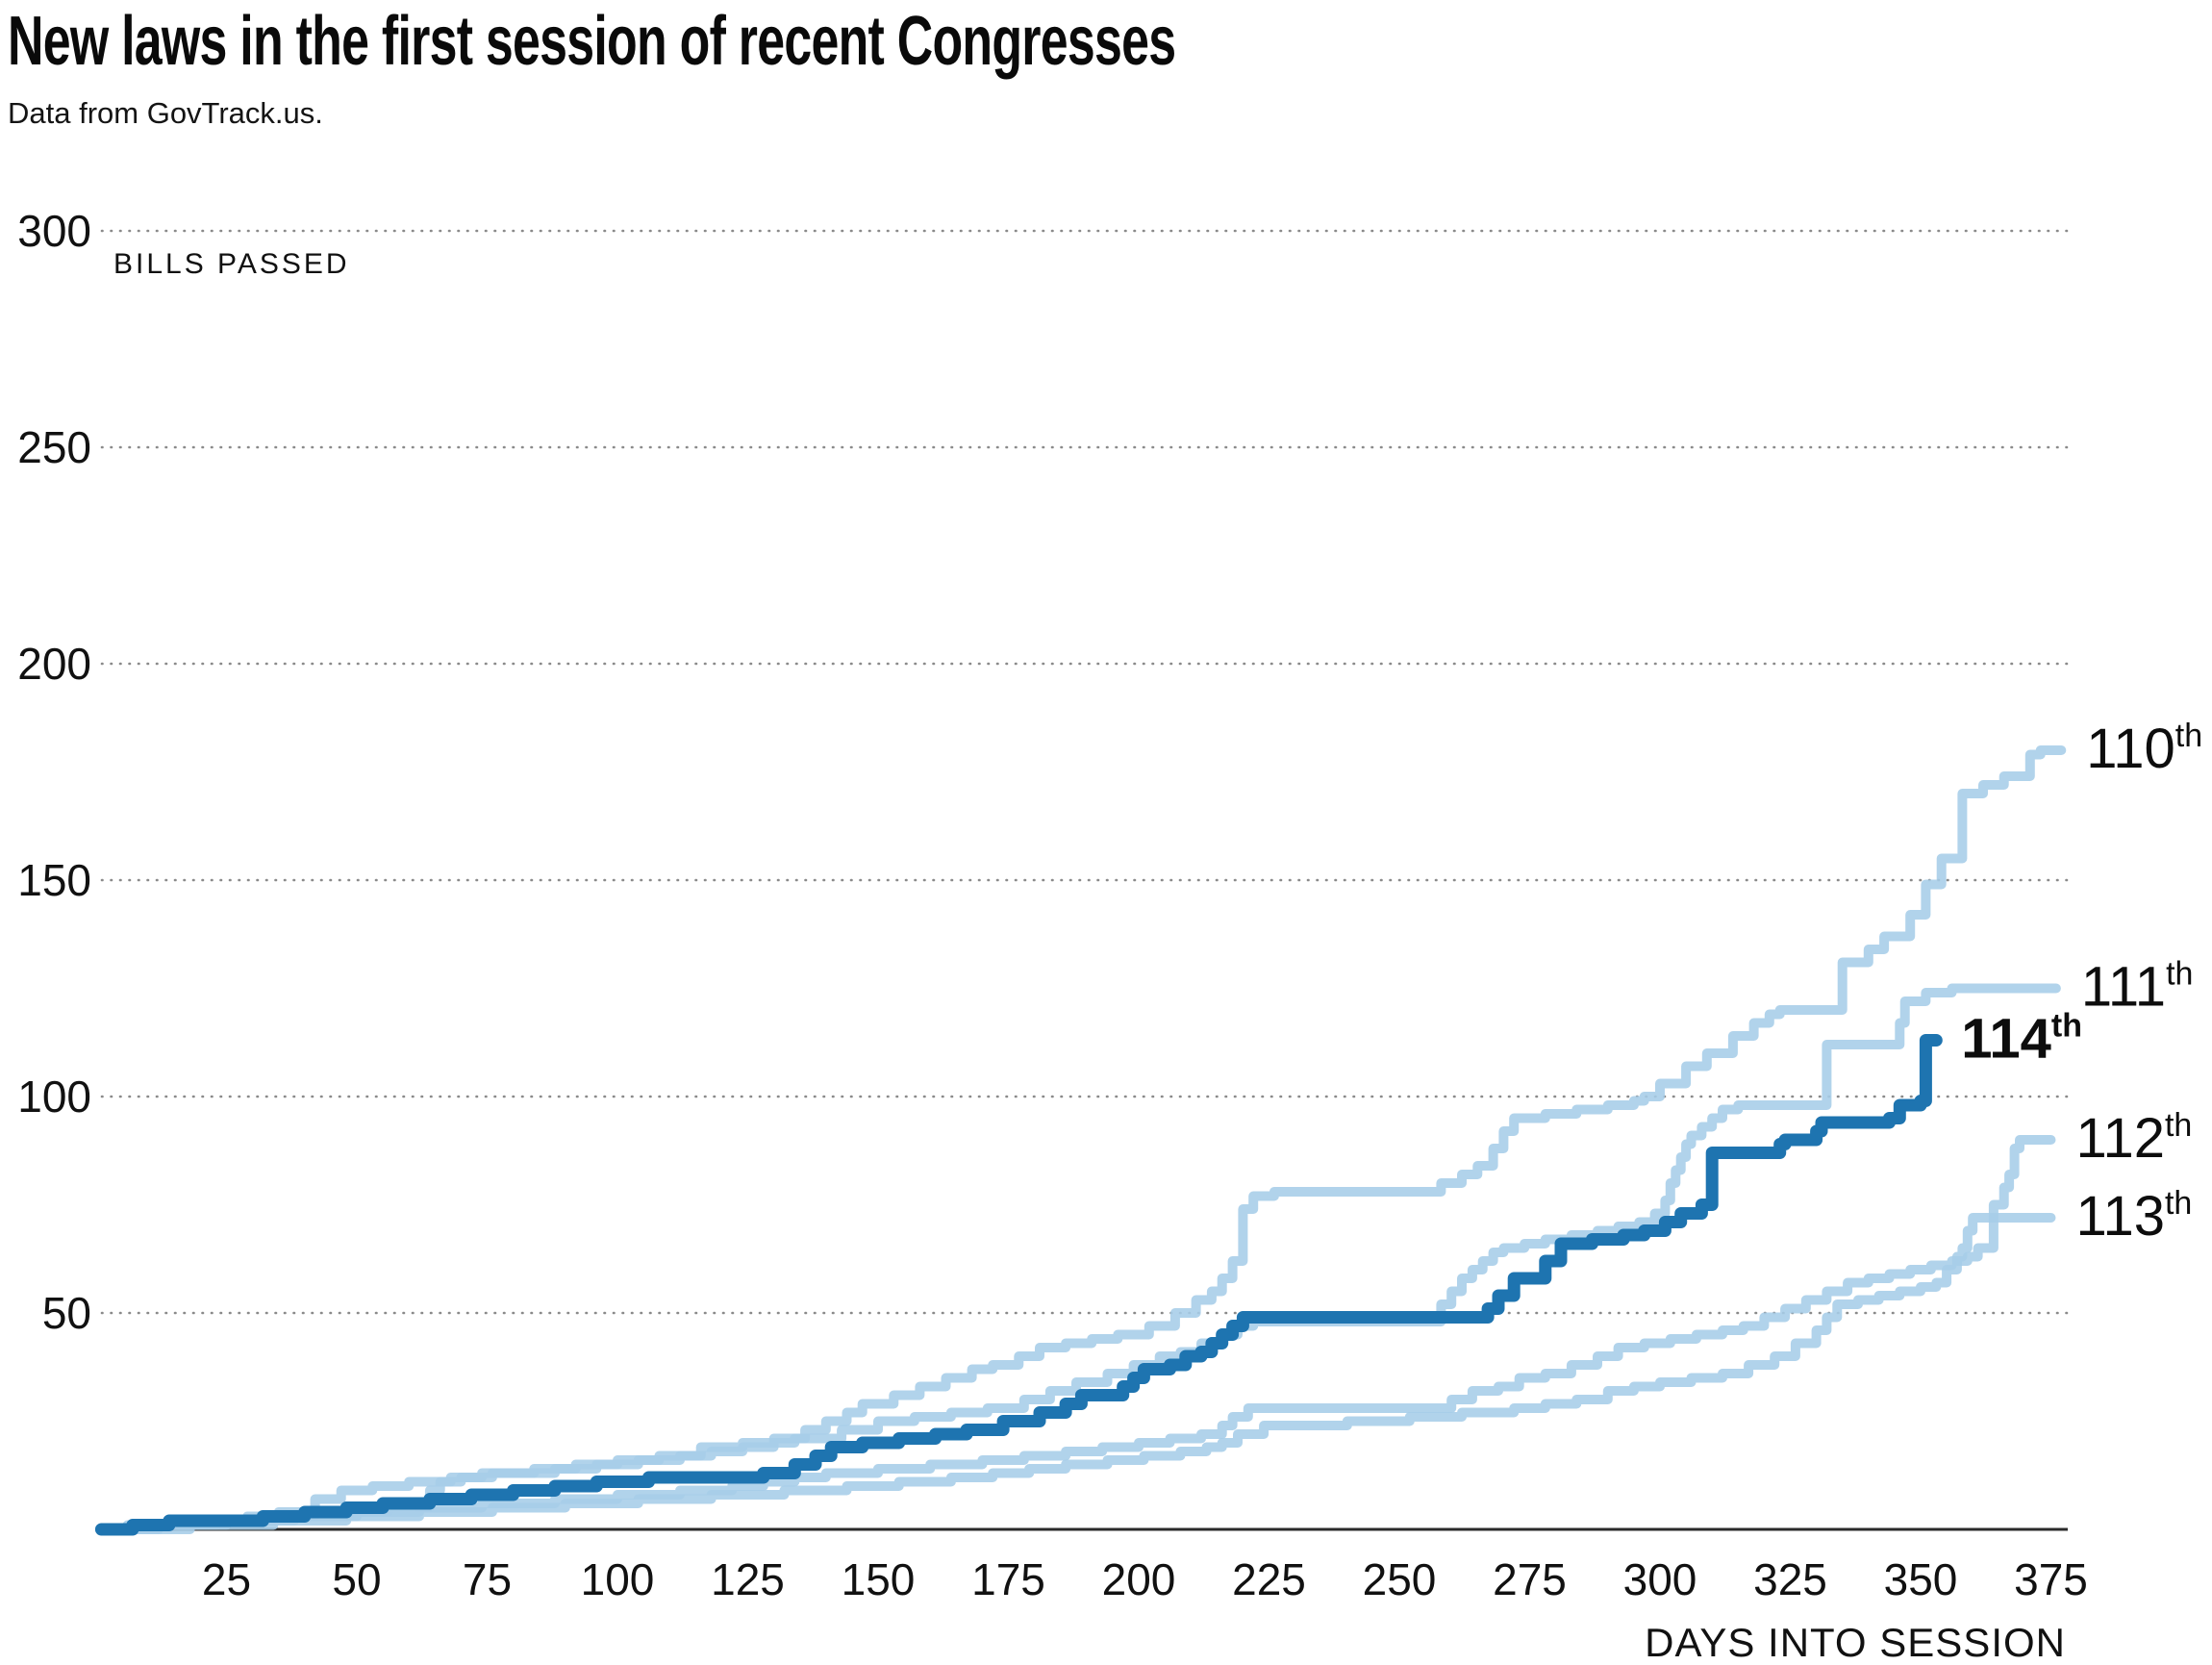 The image size is (2212, 1665). Describe the element at coordinates (54, 1097) in the screenshot. I see `y-tick-label-100: 100` at that location.